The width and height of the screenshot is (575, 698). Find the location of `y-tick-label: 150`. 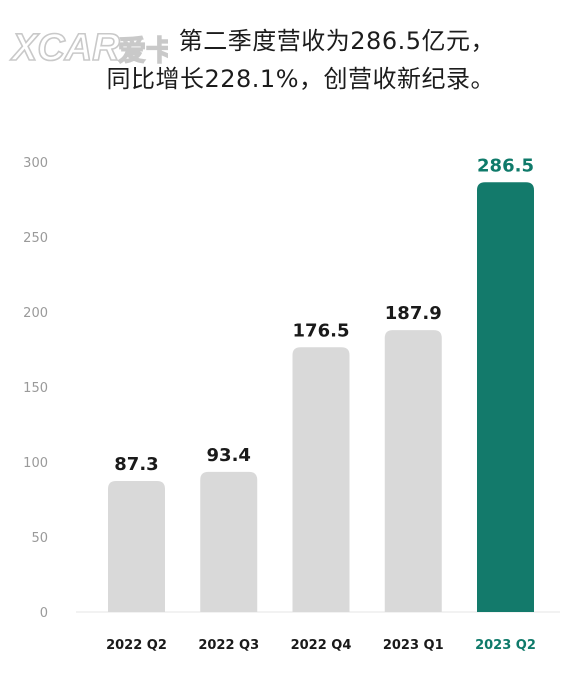

y-tick-label: 150 is located at coordinates (35, 388).